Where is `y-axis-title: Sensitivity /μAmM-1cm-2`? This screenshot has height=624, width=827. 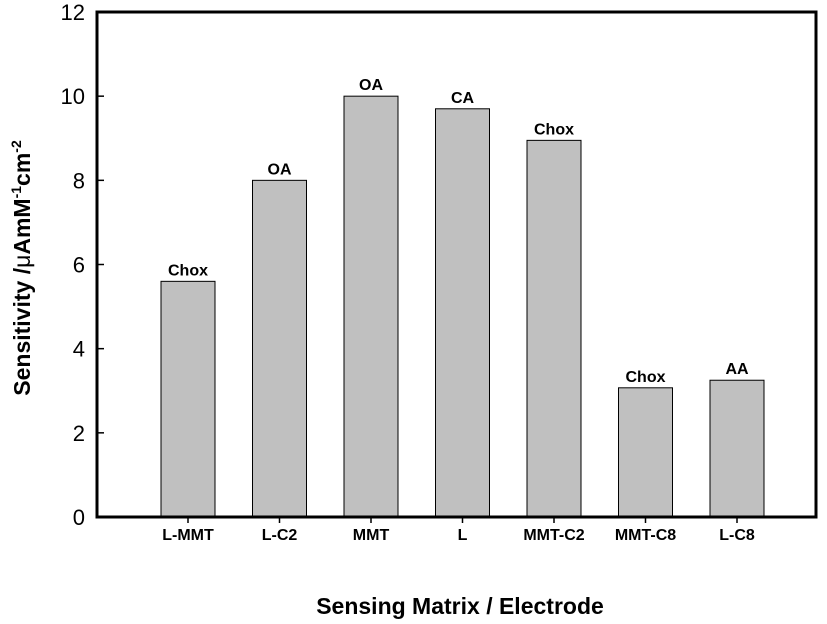
y-axis-title: Sensitivity /μAmM-1cm-2 is located at coordinates (21, 268).